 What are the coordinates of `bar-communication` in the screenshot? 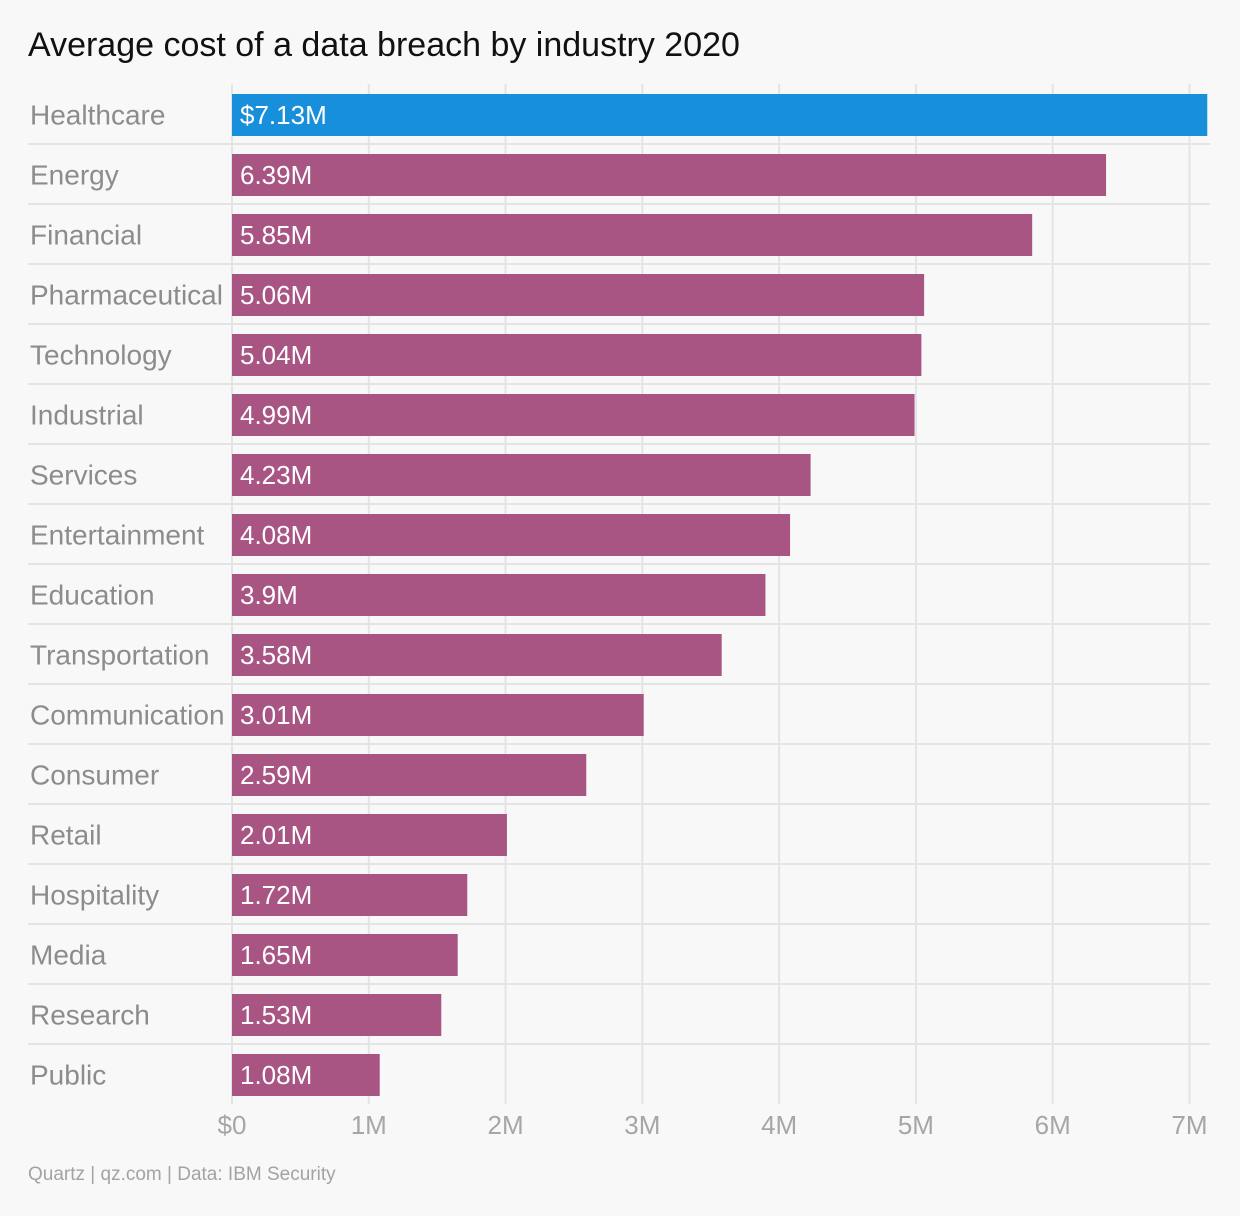 It's located at (438, 715).